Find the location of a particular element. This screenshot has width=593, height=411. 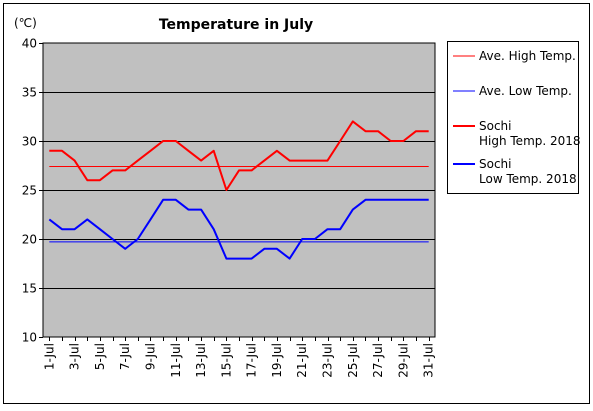

x-tick-label: 15-Jul is located at coordinates (226, 360).